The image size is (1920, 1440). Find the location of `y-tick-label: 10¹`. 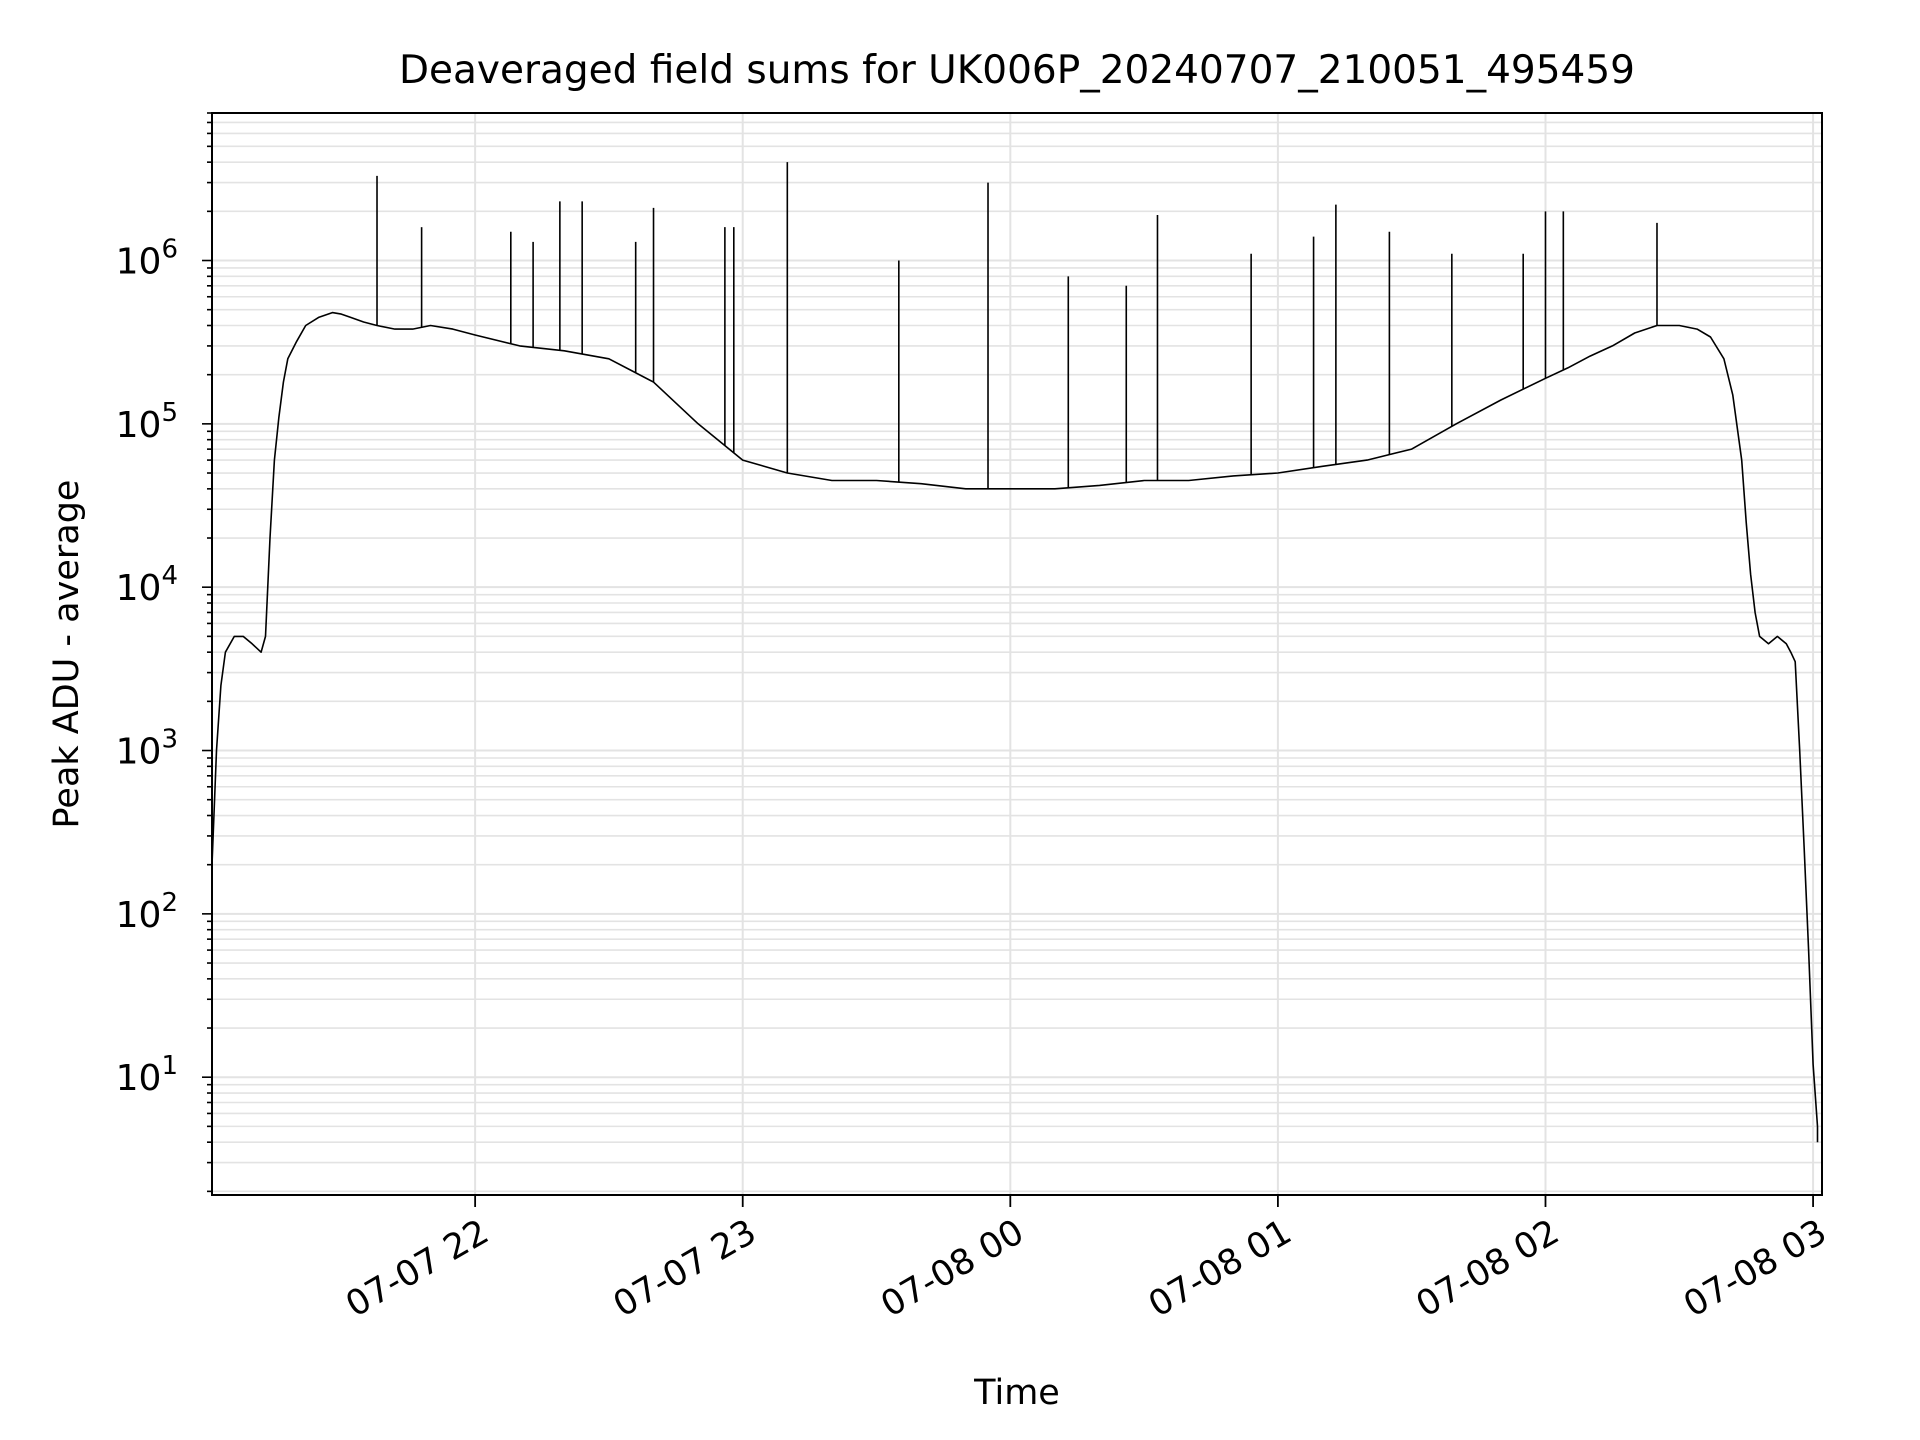

y-tick-label: 10¹ is located at coordinates (147, 1075).